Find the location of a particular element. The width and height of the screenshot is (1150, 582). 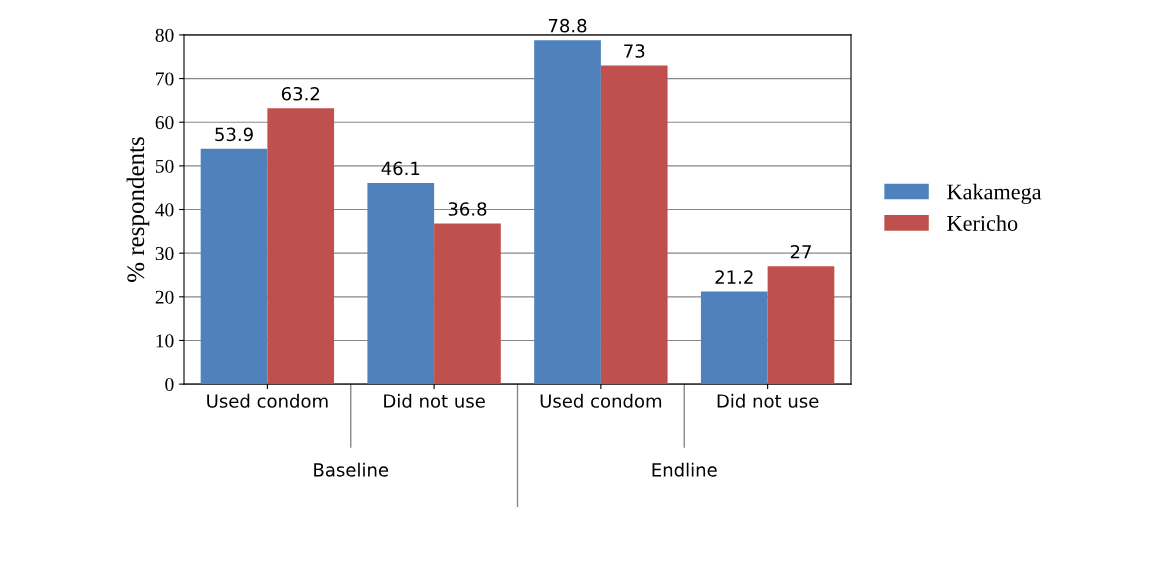

legend-label: Kericho is located at coordinates (982, 223).